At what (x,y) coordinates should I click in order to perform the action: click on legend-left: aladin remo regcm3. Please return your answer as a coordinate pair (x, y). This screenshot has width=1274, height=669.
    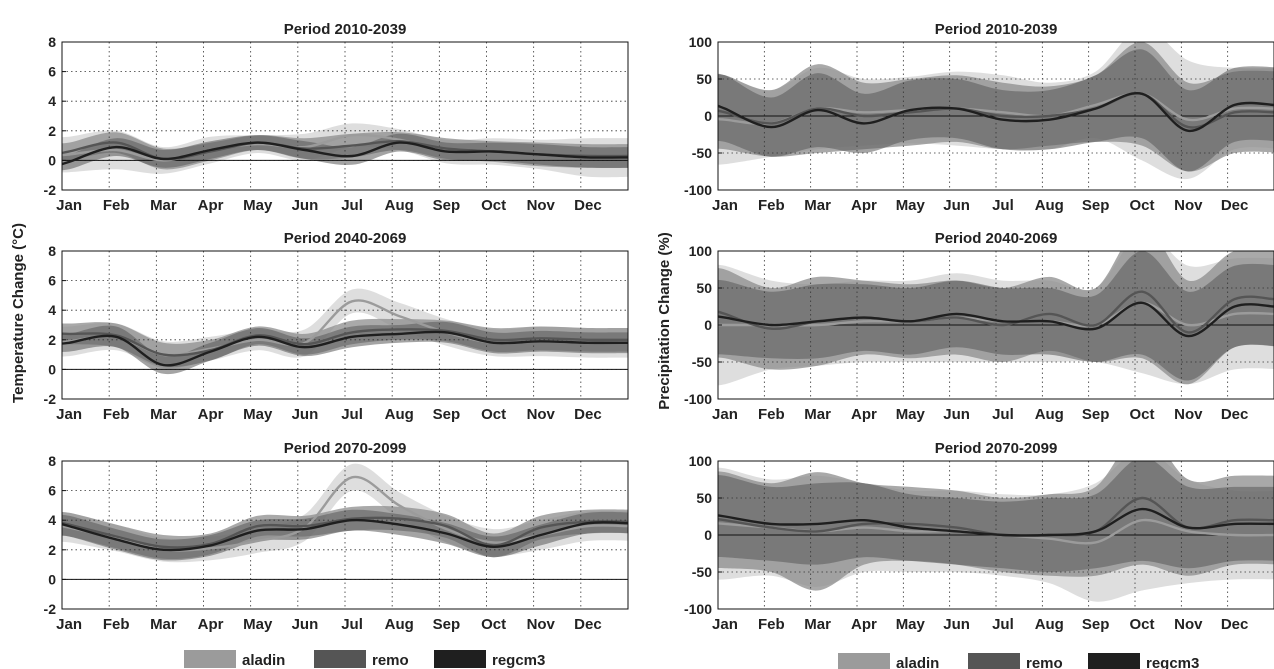
    Looking at the image, I should click on (364, 659).